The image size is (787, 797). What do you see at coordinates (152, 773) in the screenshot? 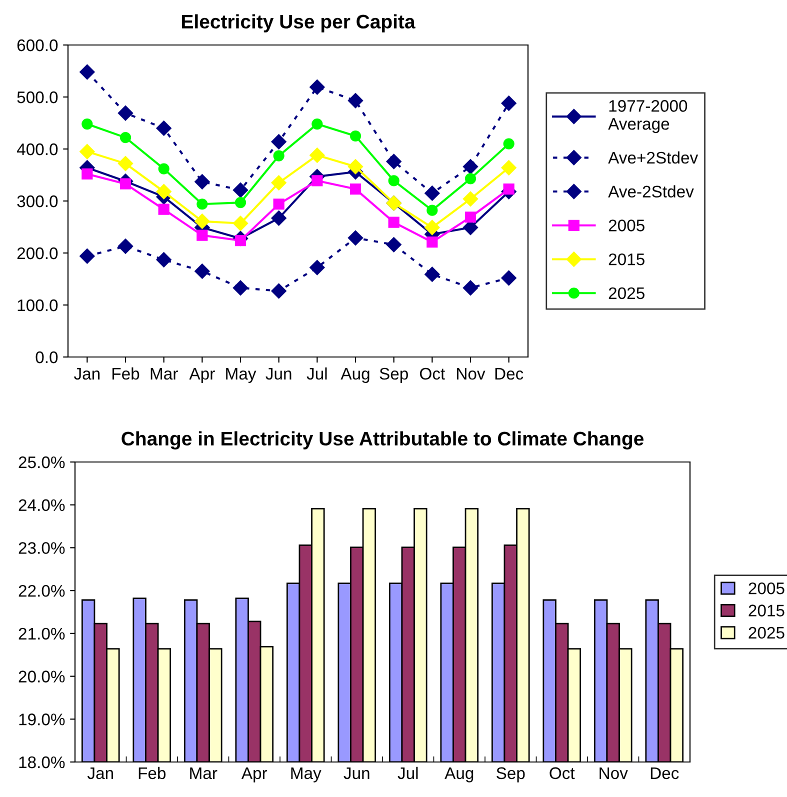
I see `x-tick-label: Feb` at bounding box center [152, 773].